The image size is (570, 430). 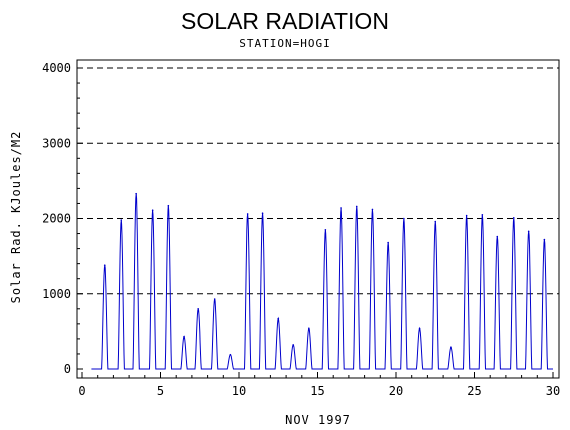 What do you see at coordinates (396, 391) in the screenshot?
I see `x-tick-label-20: 20` at bounding box center [396, 391].